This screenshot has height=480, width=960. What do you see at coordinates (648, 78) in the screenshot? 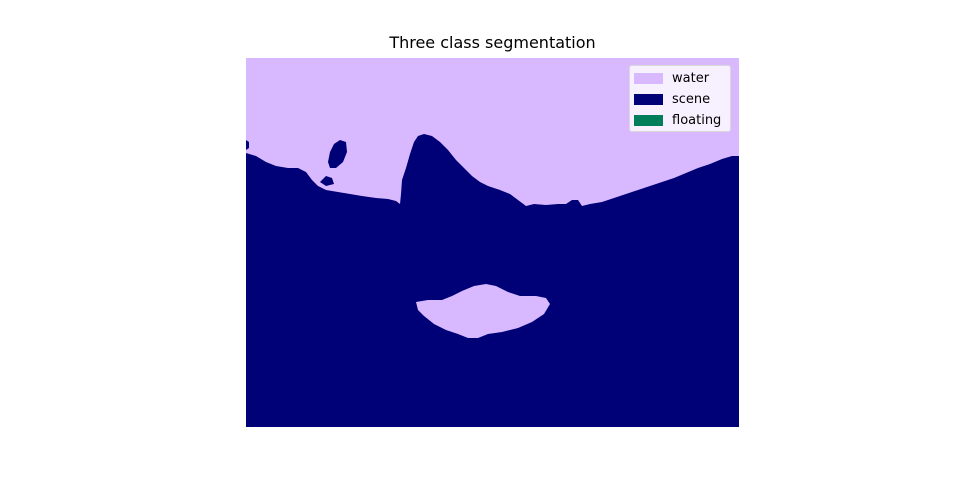
I see `legend-swatch-water` at bounding box center [648, 78].